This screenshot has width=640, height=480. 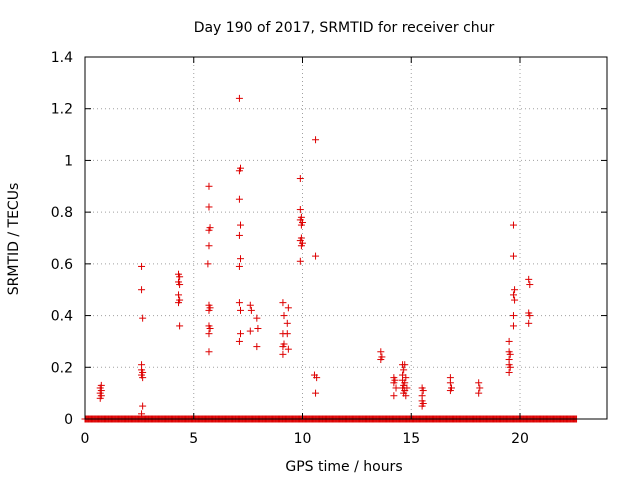 I want to click on x-tick-label: 20, so click(x=520, y=439).